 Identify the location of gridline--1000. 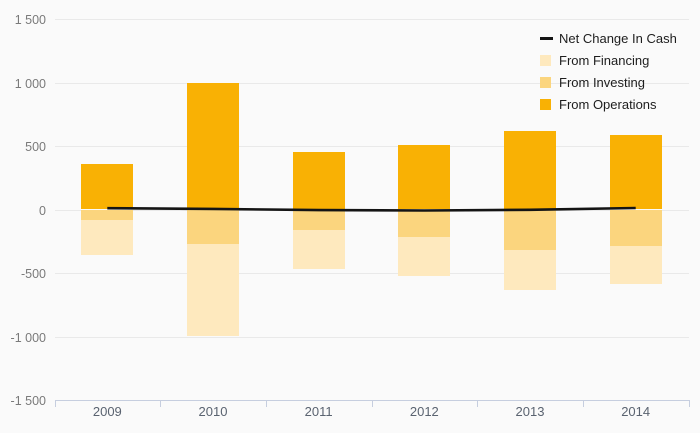
(371, 337).